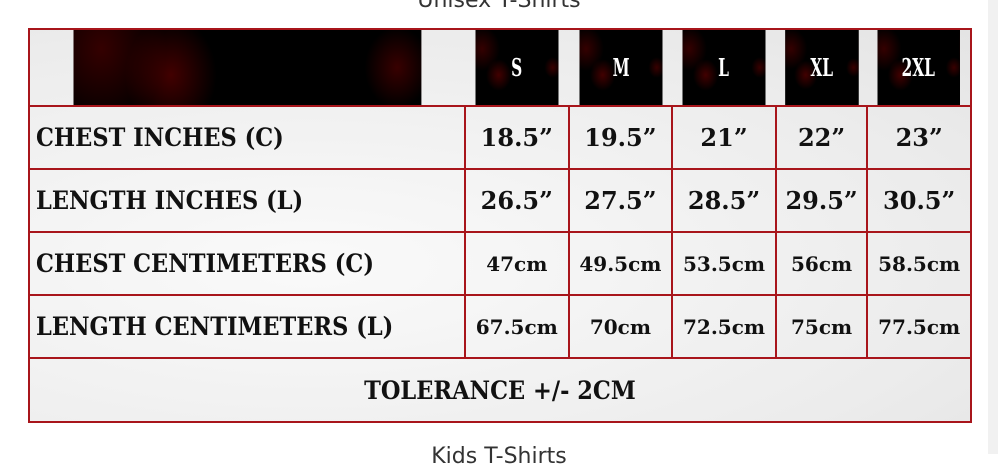  I want to click on size-header-s: S, so click(517, 67).